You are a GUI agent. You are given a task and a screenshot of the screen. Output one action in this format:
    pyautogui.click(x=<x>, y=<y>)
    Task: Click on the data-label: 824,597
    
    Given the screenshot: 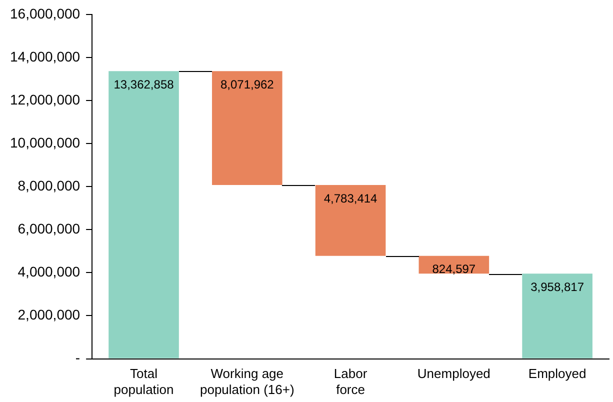 What is the action you would take?
    pyautogui.click(x=454, y=269)
    